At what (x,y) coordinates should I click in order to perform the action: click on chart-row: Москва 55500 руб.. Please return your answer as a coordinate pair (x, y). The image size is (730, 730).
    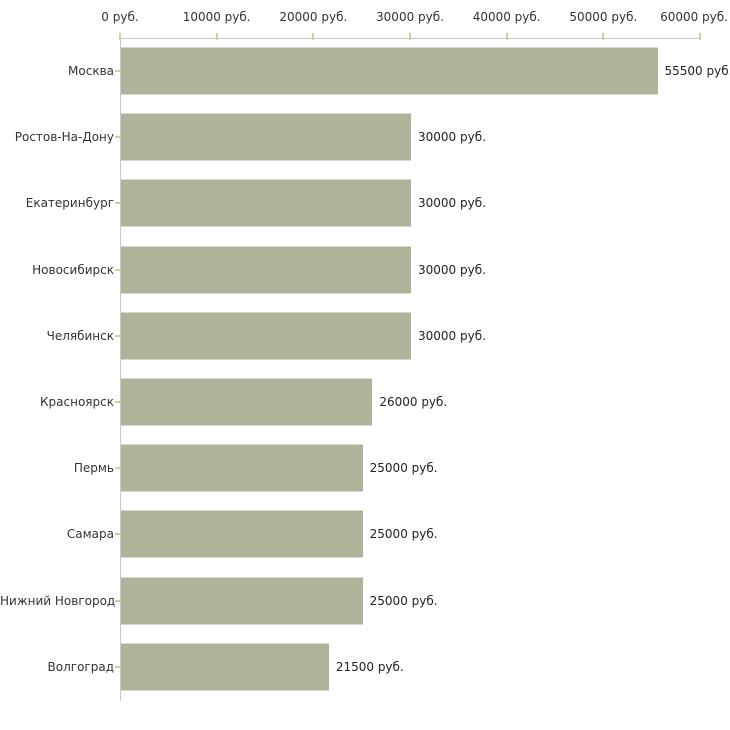
    Looking at the image, I should click on (365, 71).